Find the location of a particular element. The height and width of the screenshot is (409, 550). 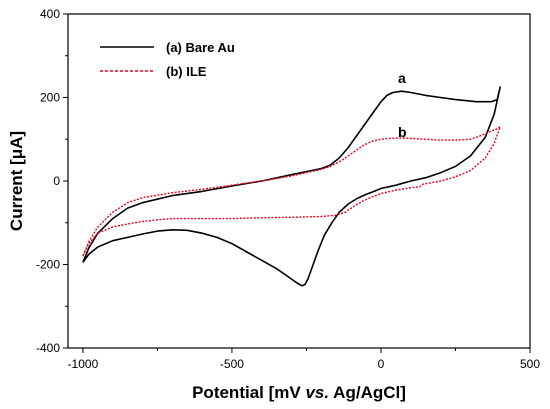

legend-label-ile: (b) ILE is located at coordinates (186, 71).